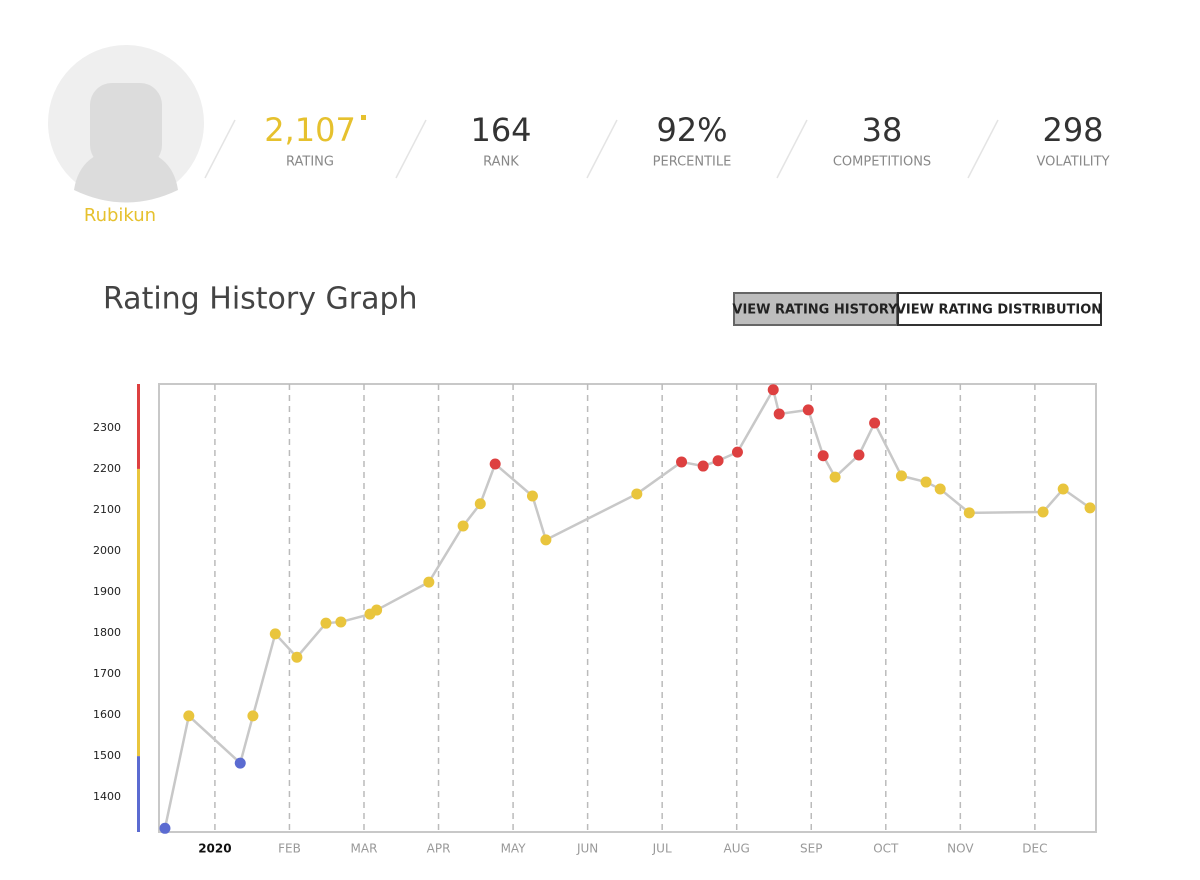 This screenshot has height=880, width=1200. Describe the element at coordinates (310, 162) in the screenshot. I see `stat-label: RATING` at that location.